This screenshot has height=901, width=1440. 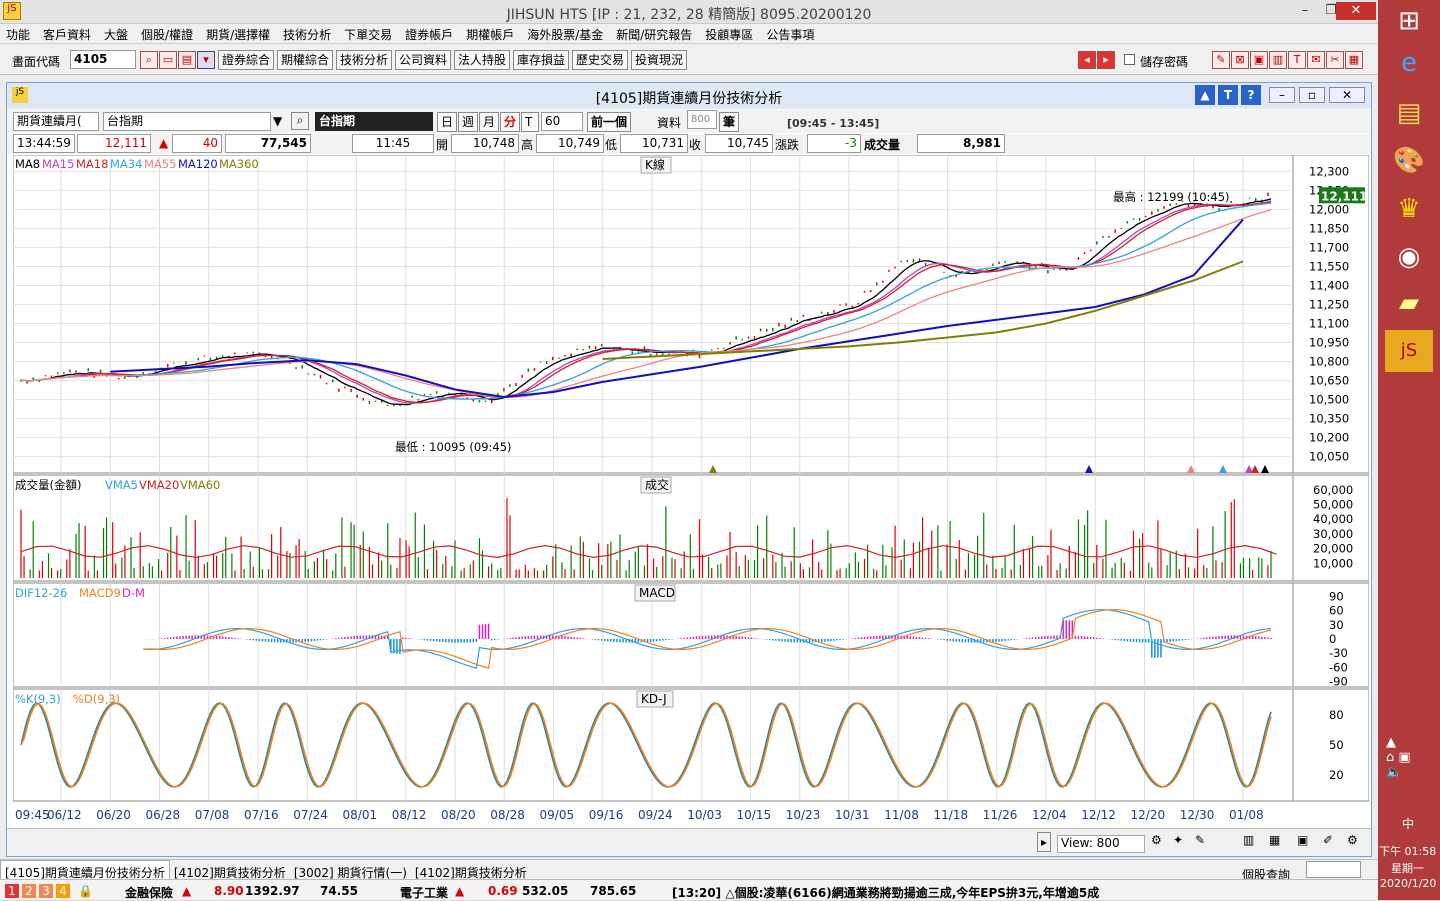 I want to click on tool-icon: ▦, so click(x=1354, y=60).